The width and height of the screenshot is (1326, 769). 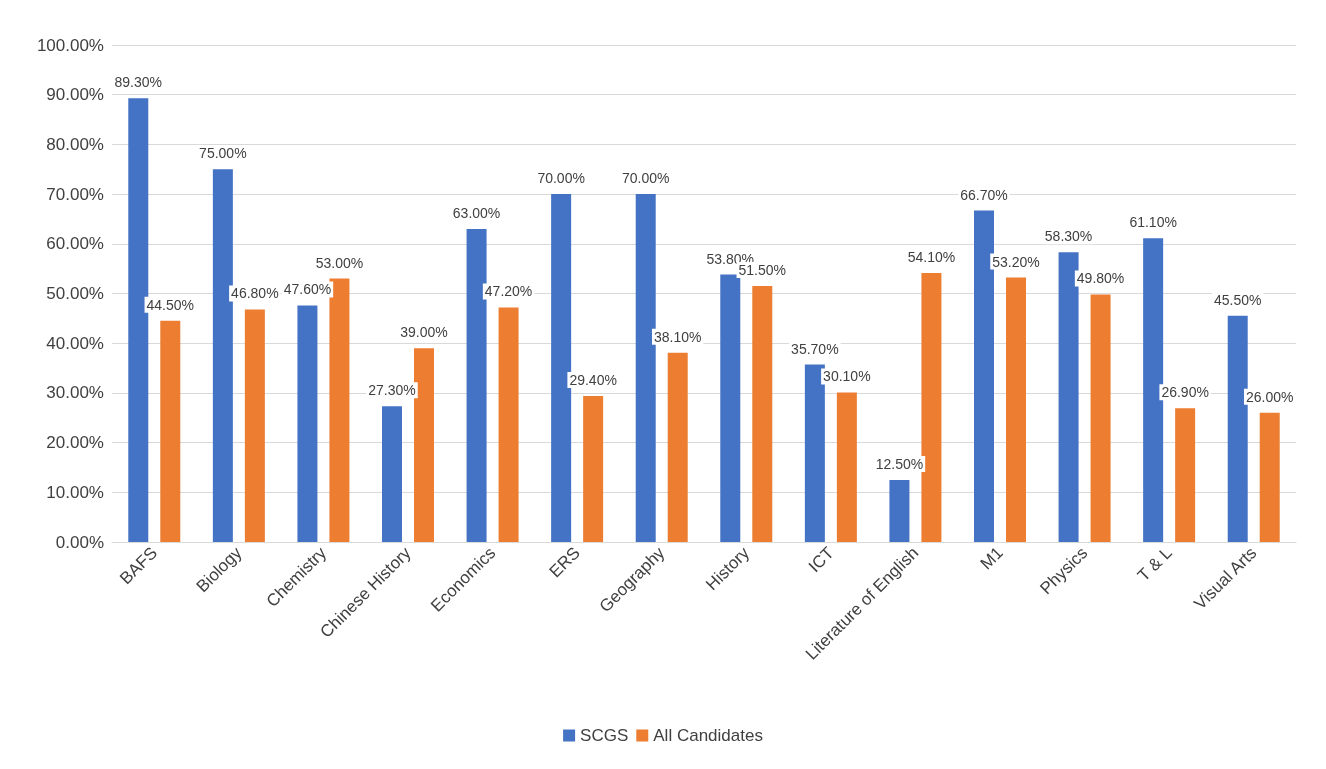 I want to click on y-tick-label: 100.00%, so click(x=70, y=45).